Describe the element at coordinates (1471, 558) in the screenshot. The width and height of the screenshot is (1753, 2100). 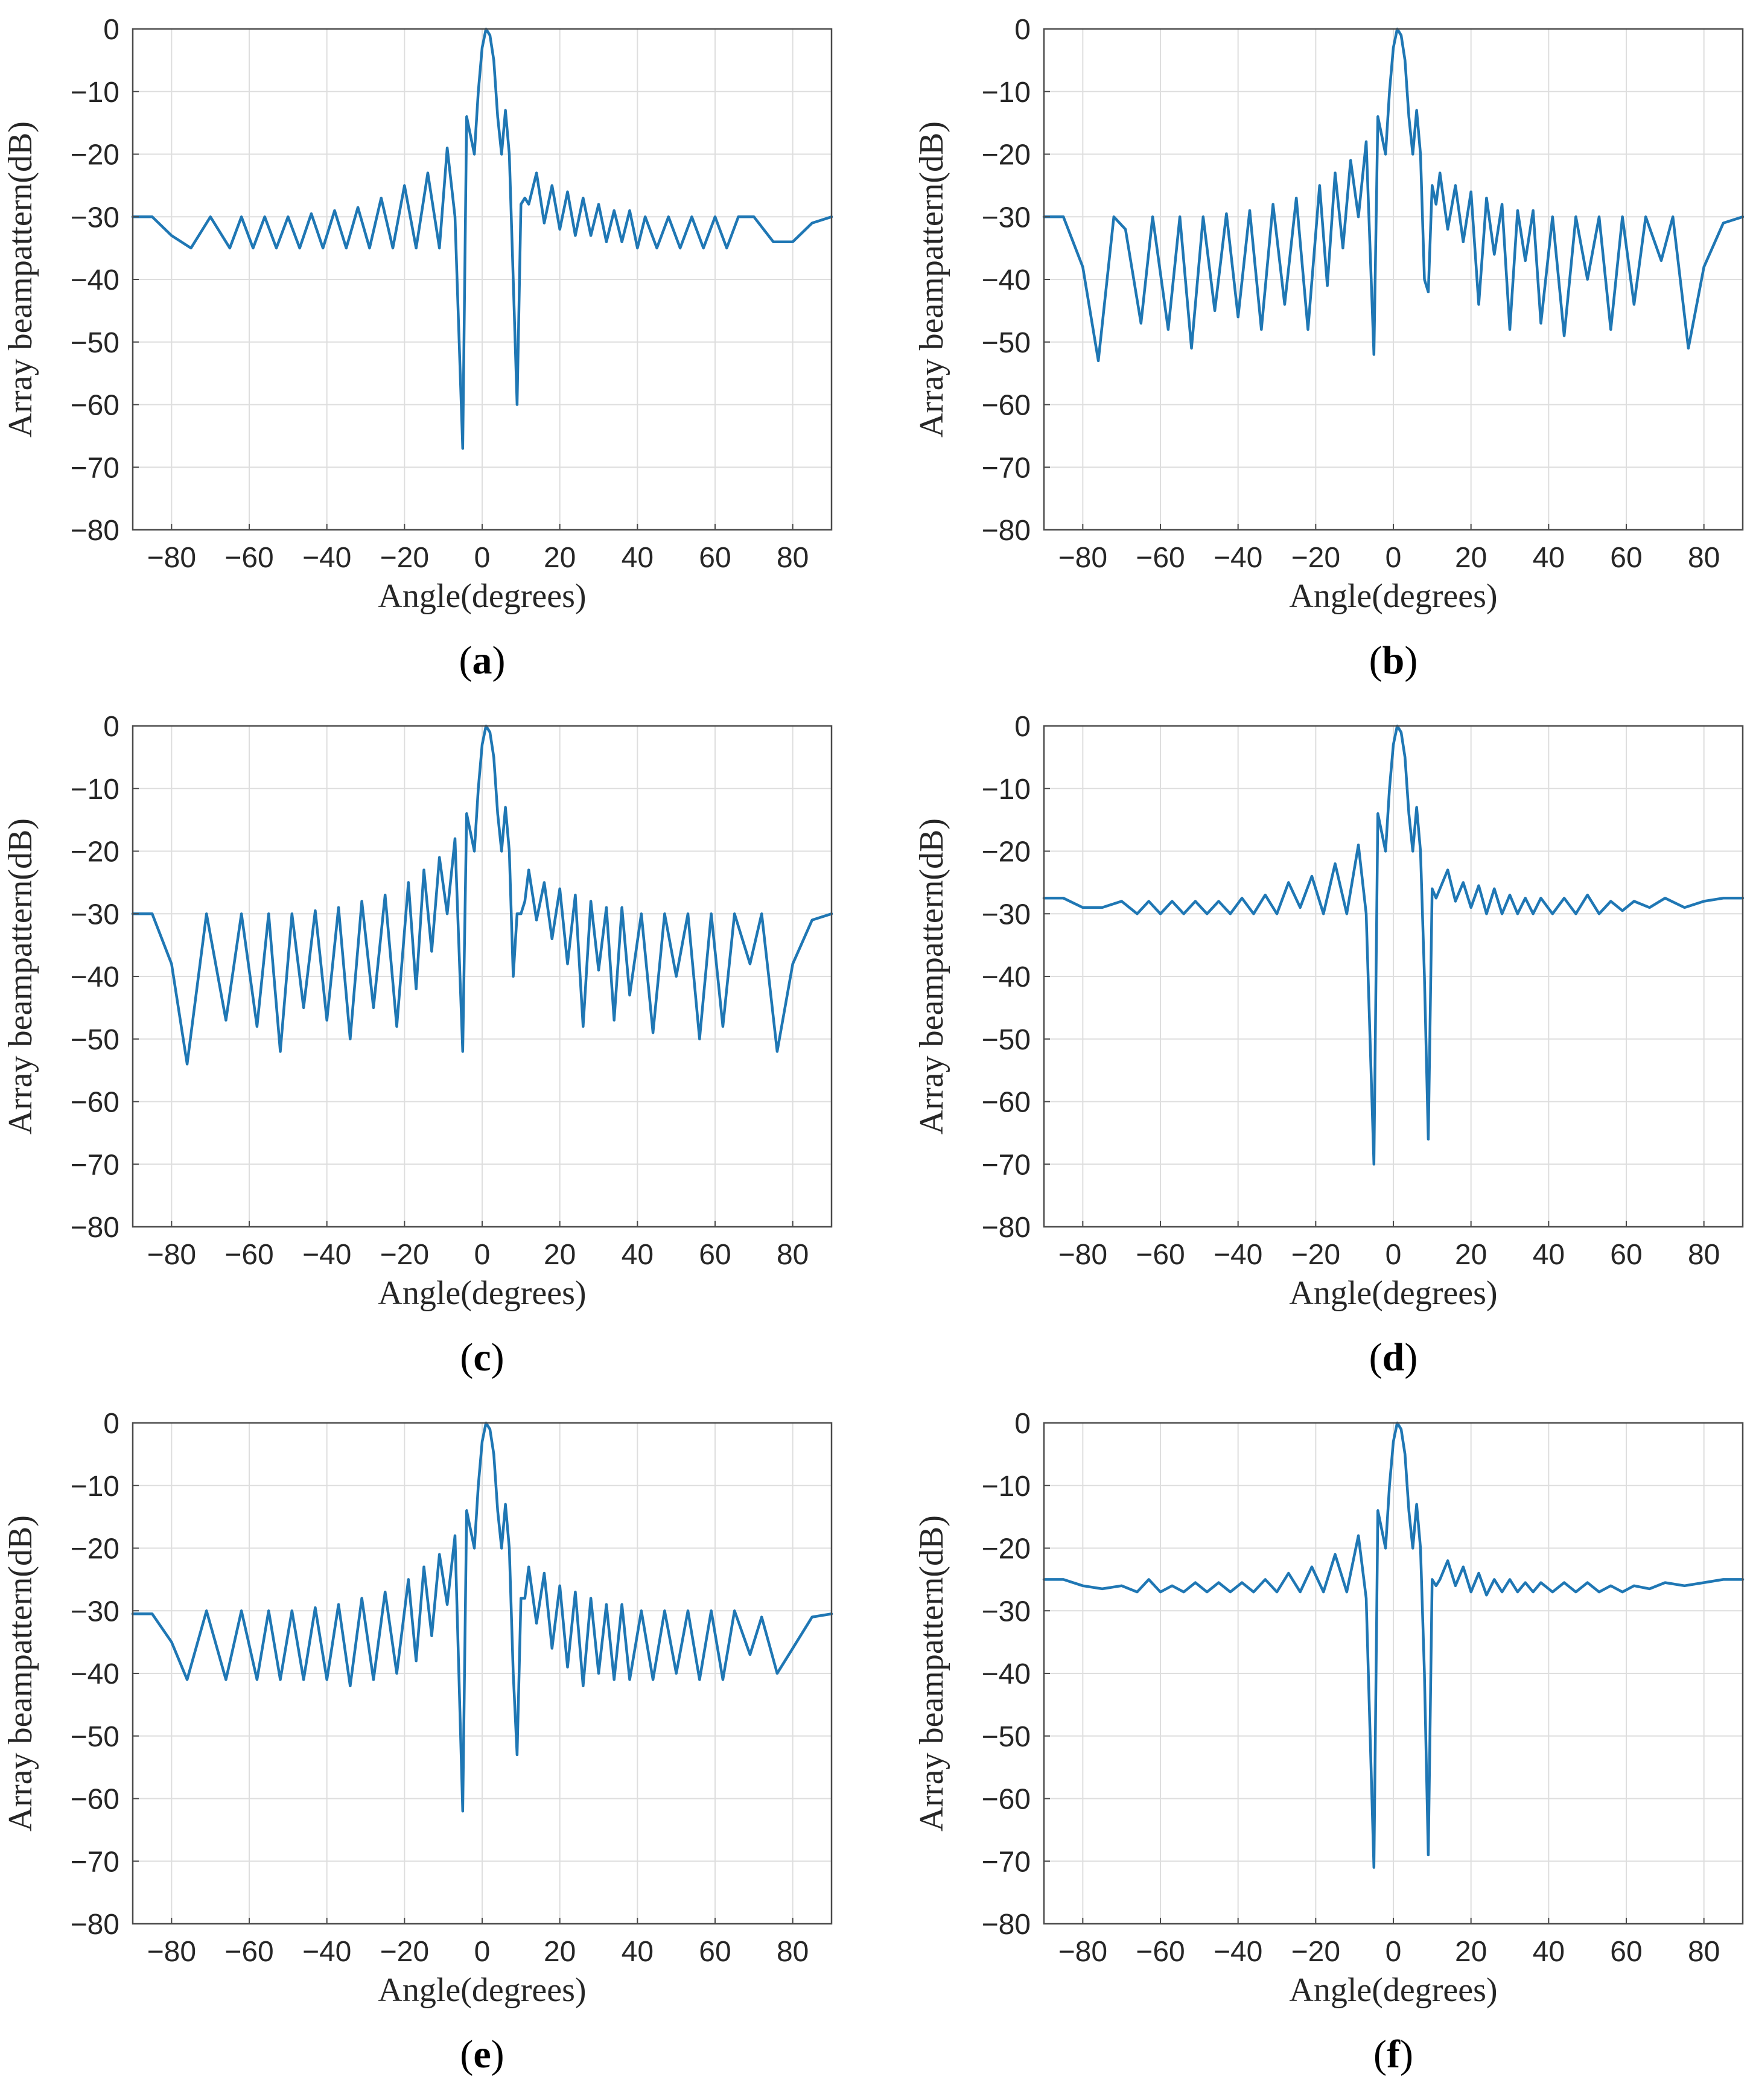
I see `x-tick-label: 20` at that location.